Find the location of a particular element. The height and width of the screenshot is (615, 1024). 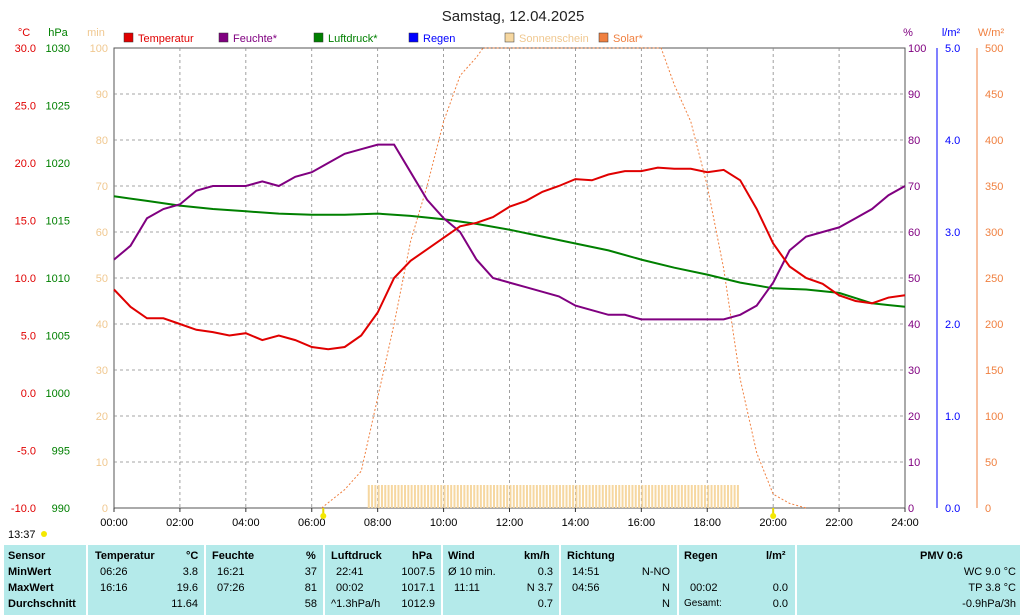

x-tick-6: 12:00 is located at coordinates (510, 523).